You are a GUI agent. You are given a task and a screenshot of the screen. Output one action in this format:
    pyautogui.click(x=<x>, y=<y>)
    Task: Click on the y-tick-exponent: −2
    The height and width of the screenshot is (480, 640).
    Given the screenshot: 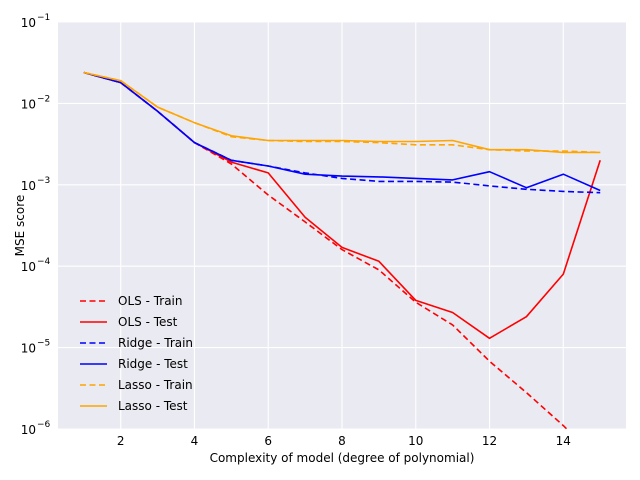 What is the action you would take?
    pyautogui.click(x=43, y=99)
    